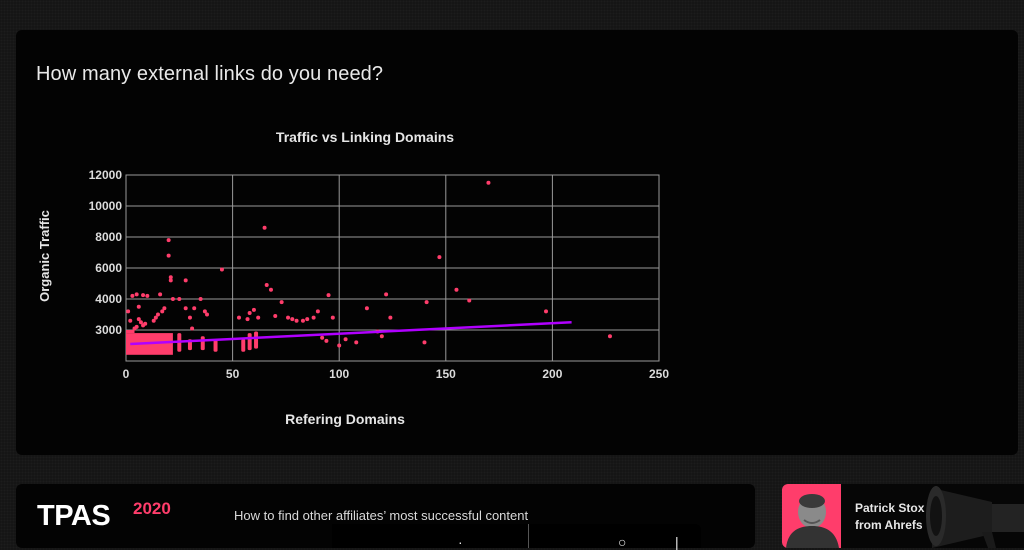 The image size is (1024, 550). I want to click on scatter-points, so click(369, 264).